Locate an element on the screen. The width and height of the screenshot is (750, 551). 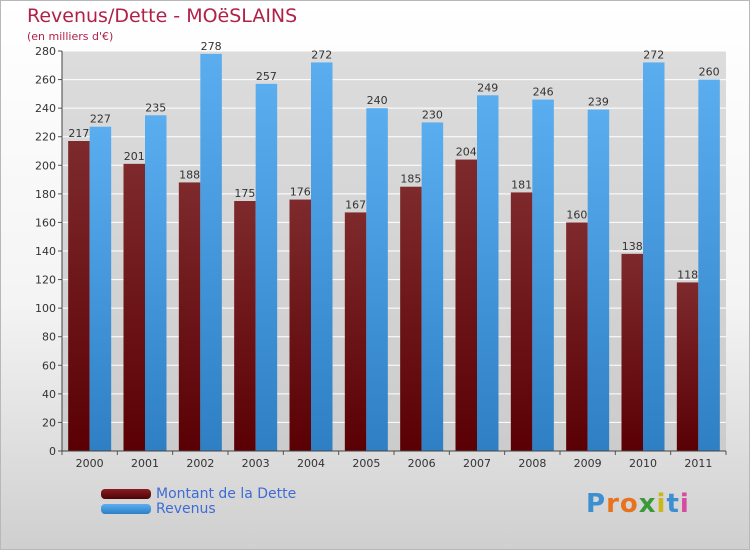
bar-value-label: 167 is located at coordinates (355, 204).